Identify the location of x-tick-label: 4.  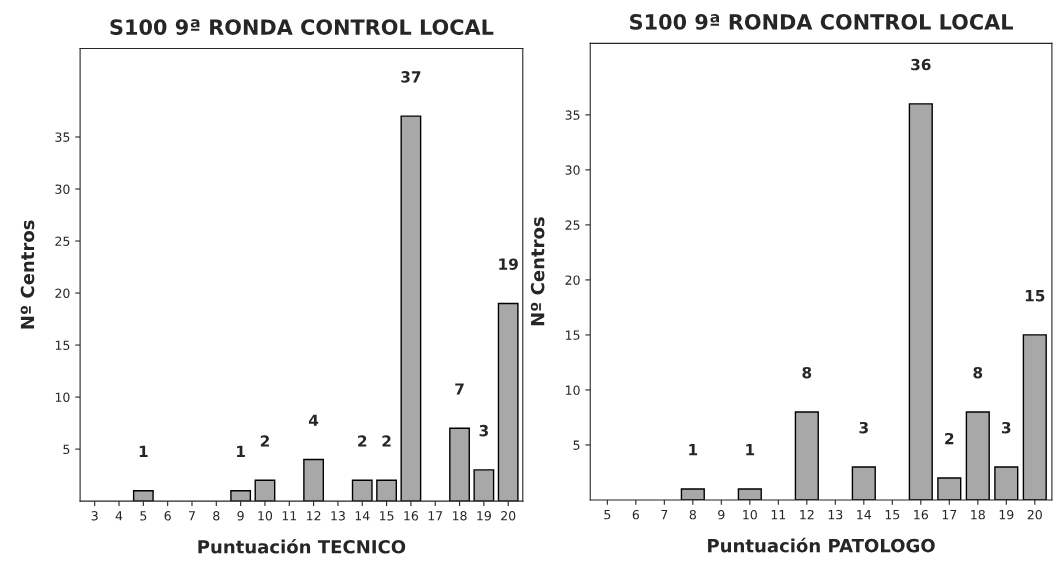
(119, 516).